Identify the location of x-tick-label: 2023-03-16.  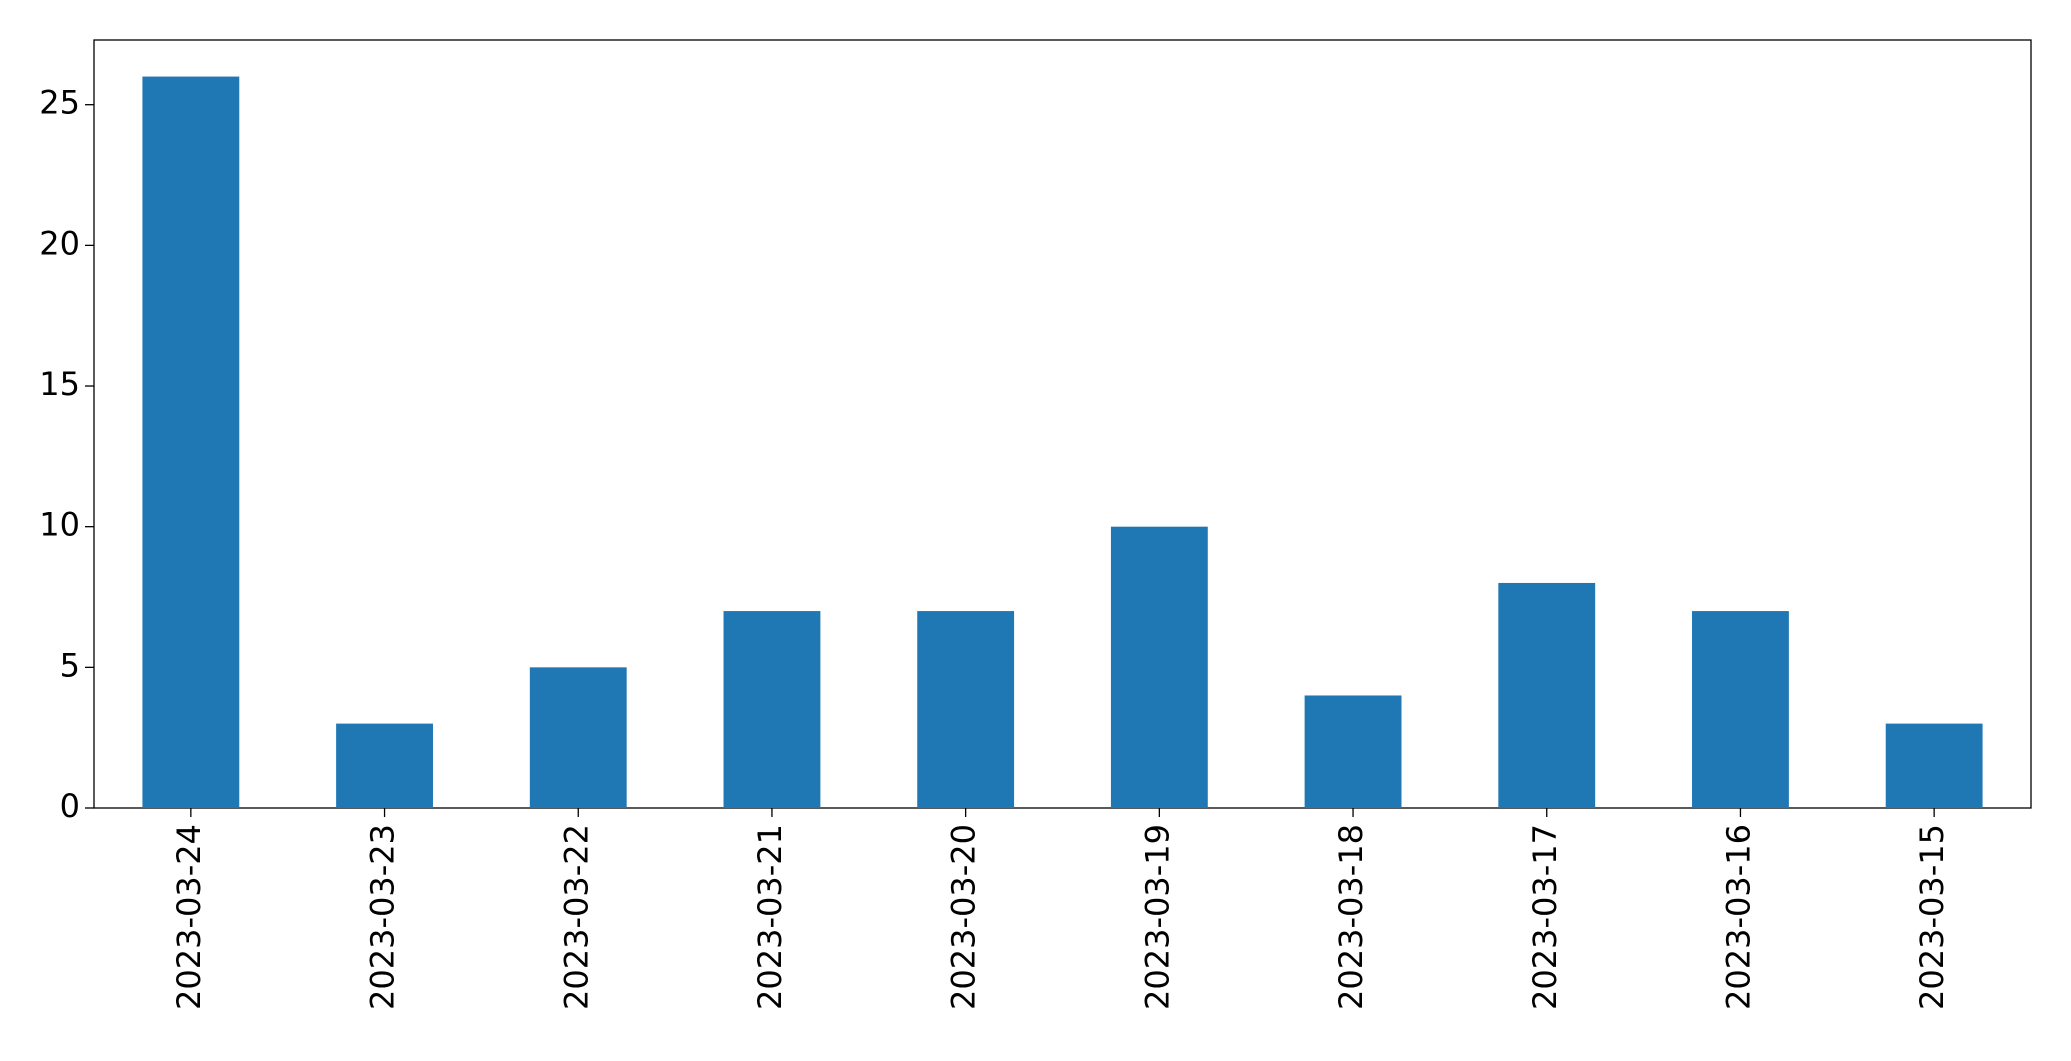
(1738, 917).